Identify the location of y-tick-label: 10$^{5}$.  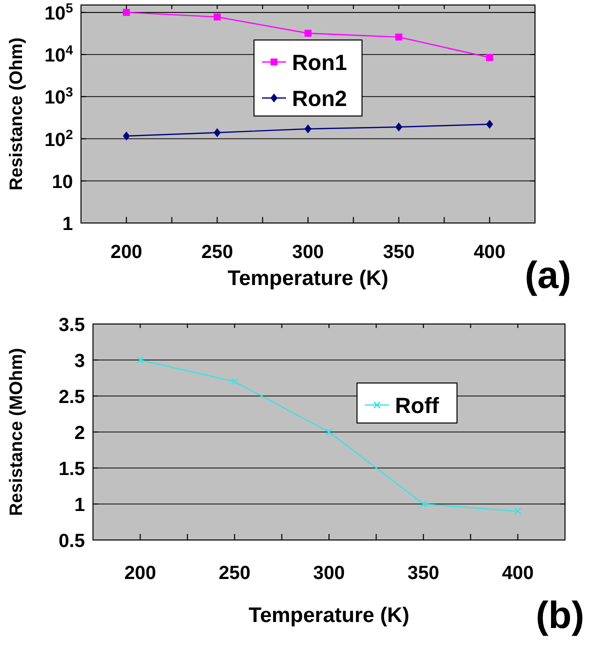
(59, 12).